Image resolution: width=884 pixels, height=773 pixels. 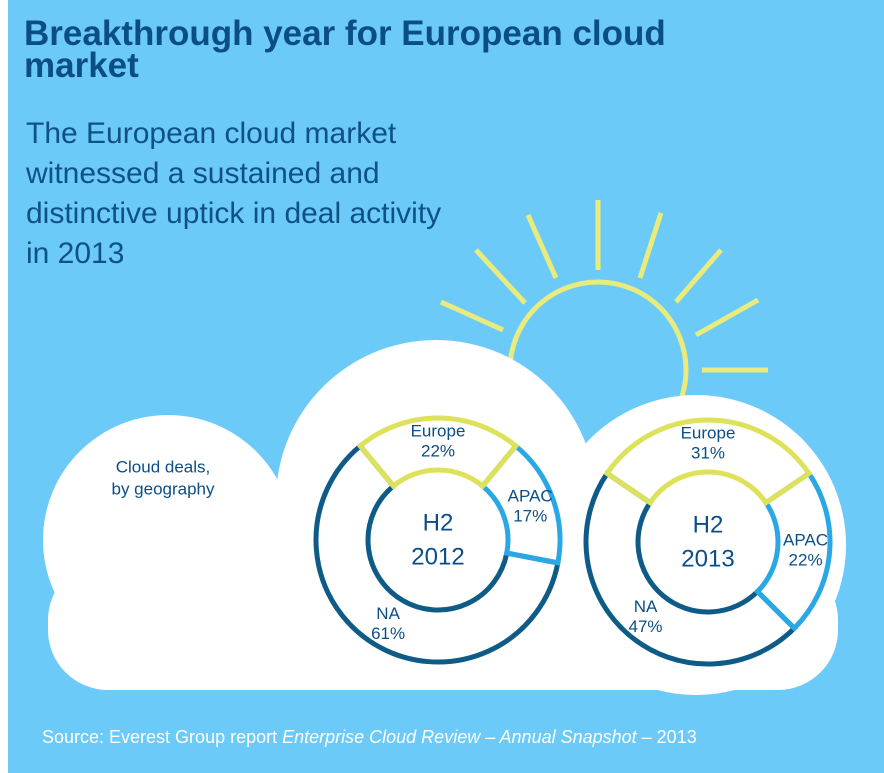 I want to click on note-line: Cloud deals,, so click(x=163, y=466).